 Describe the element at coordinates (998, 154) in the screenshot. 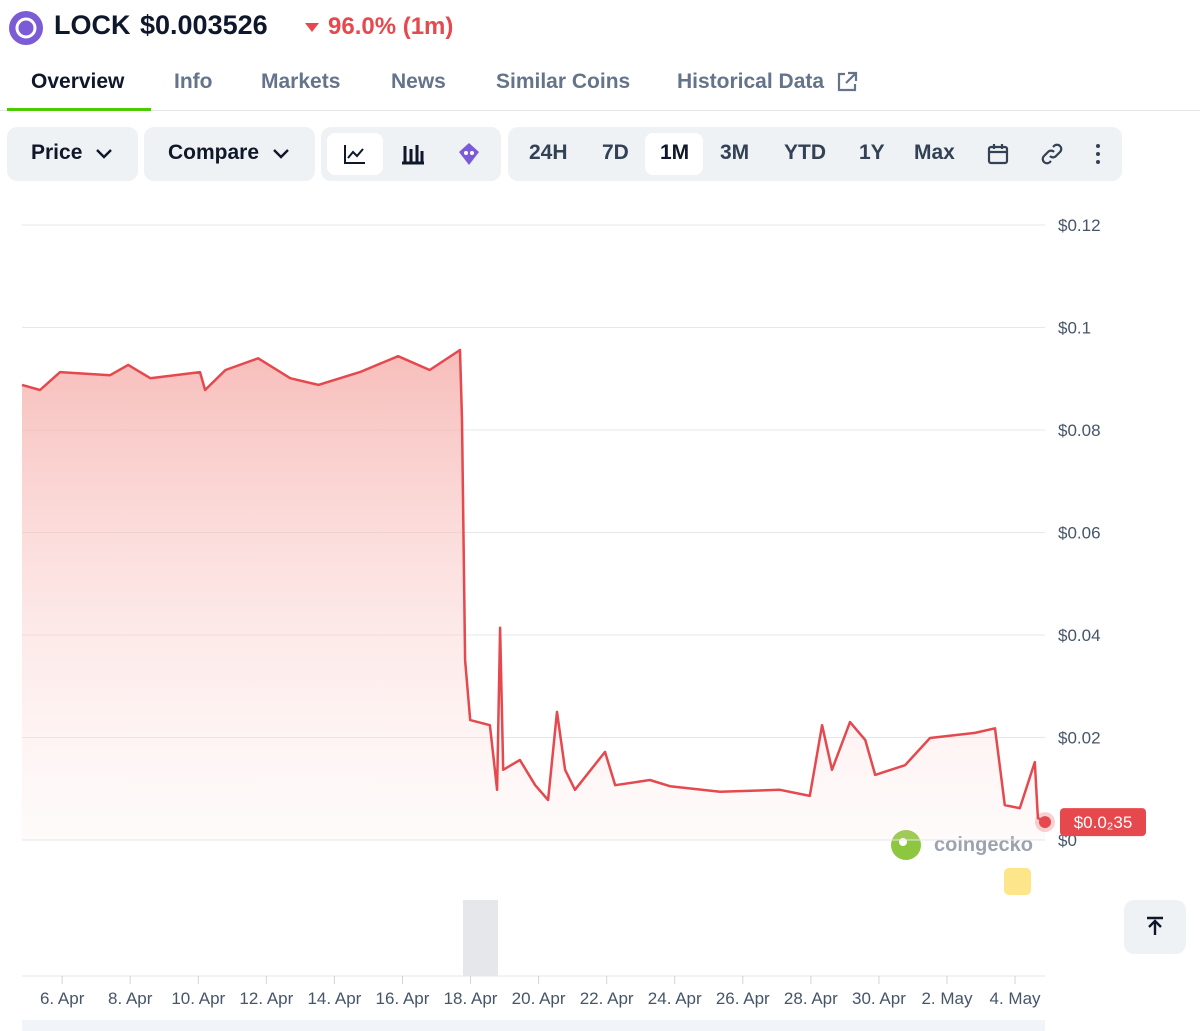

I see `calendar-icon` at that location.